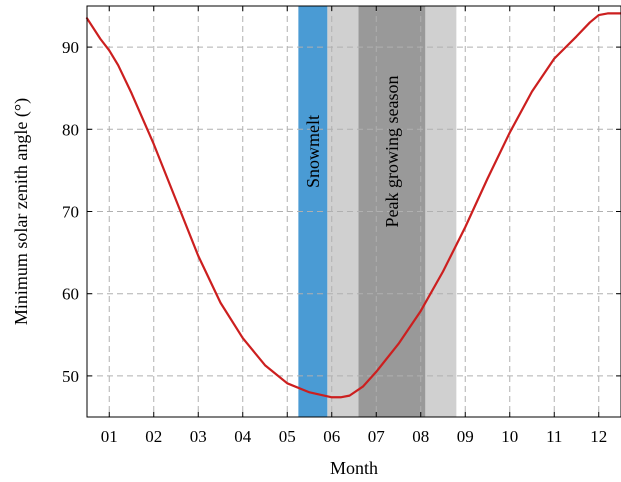  What do you see at coordinates (21, 211) in the screenshot?
I see `y-axis-label: Minimum solar zenith angle (°)` at bounding box center [21, 211].